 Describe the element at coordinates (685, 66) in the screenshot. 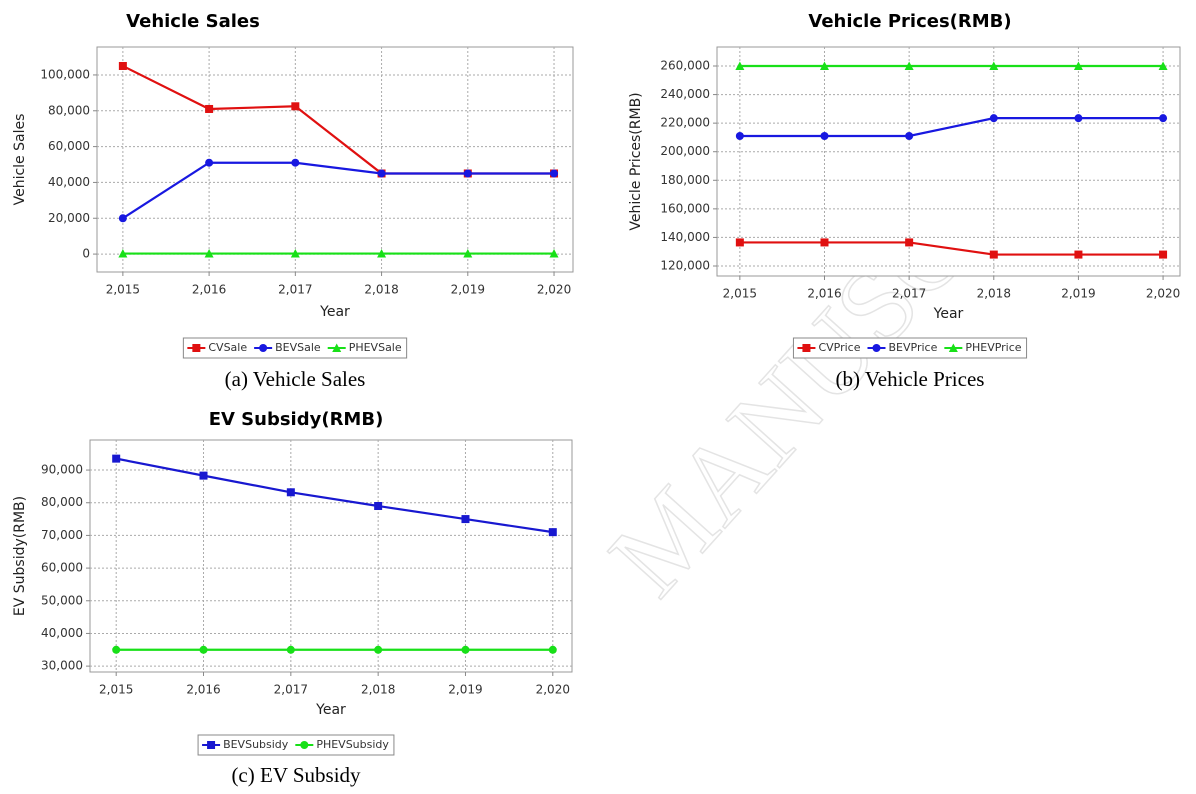

I see `y-tick-label: 260,000` at that location.